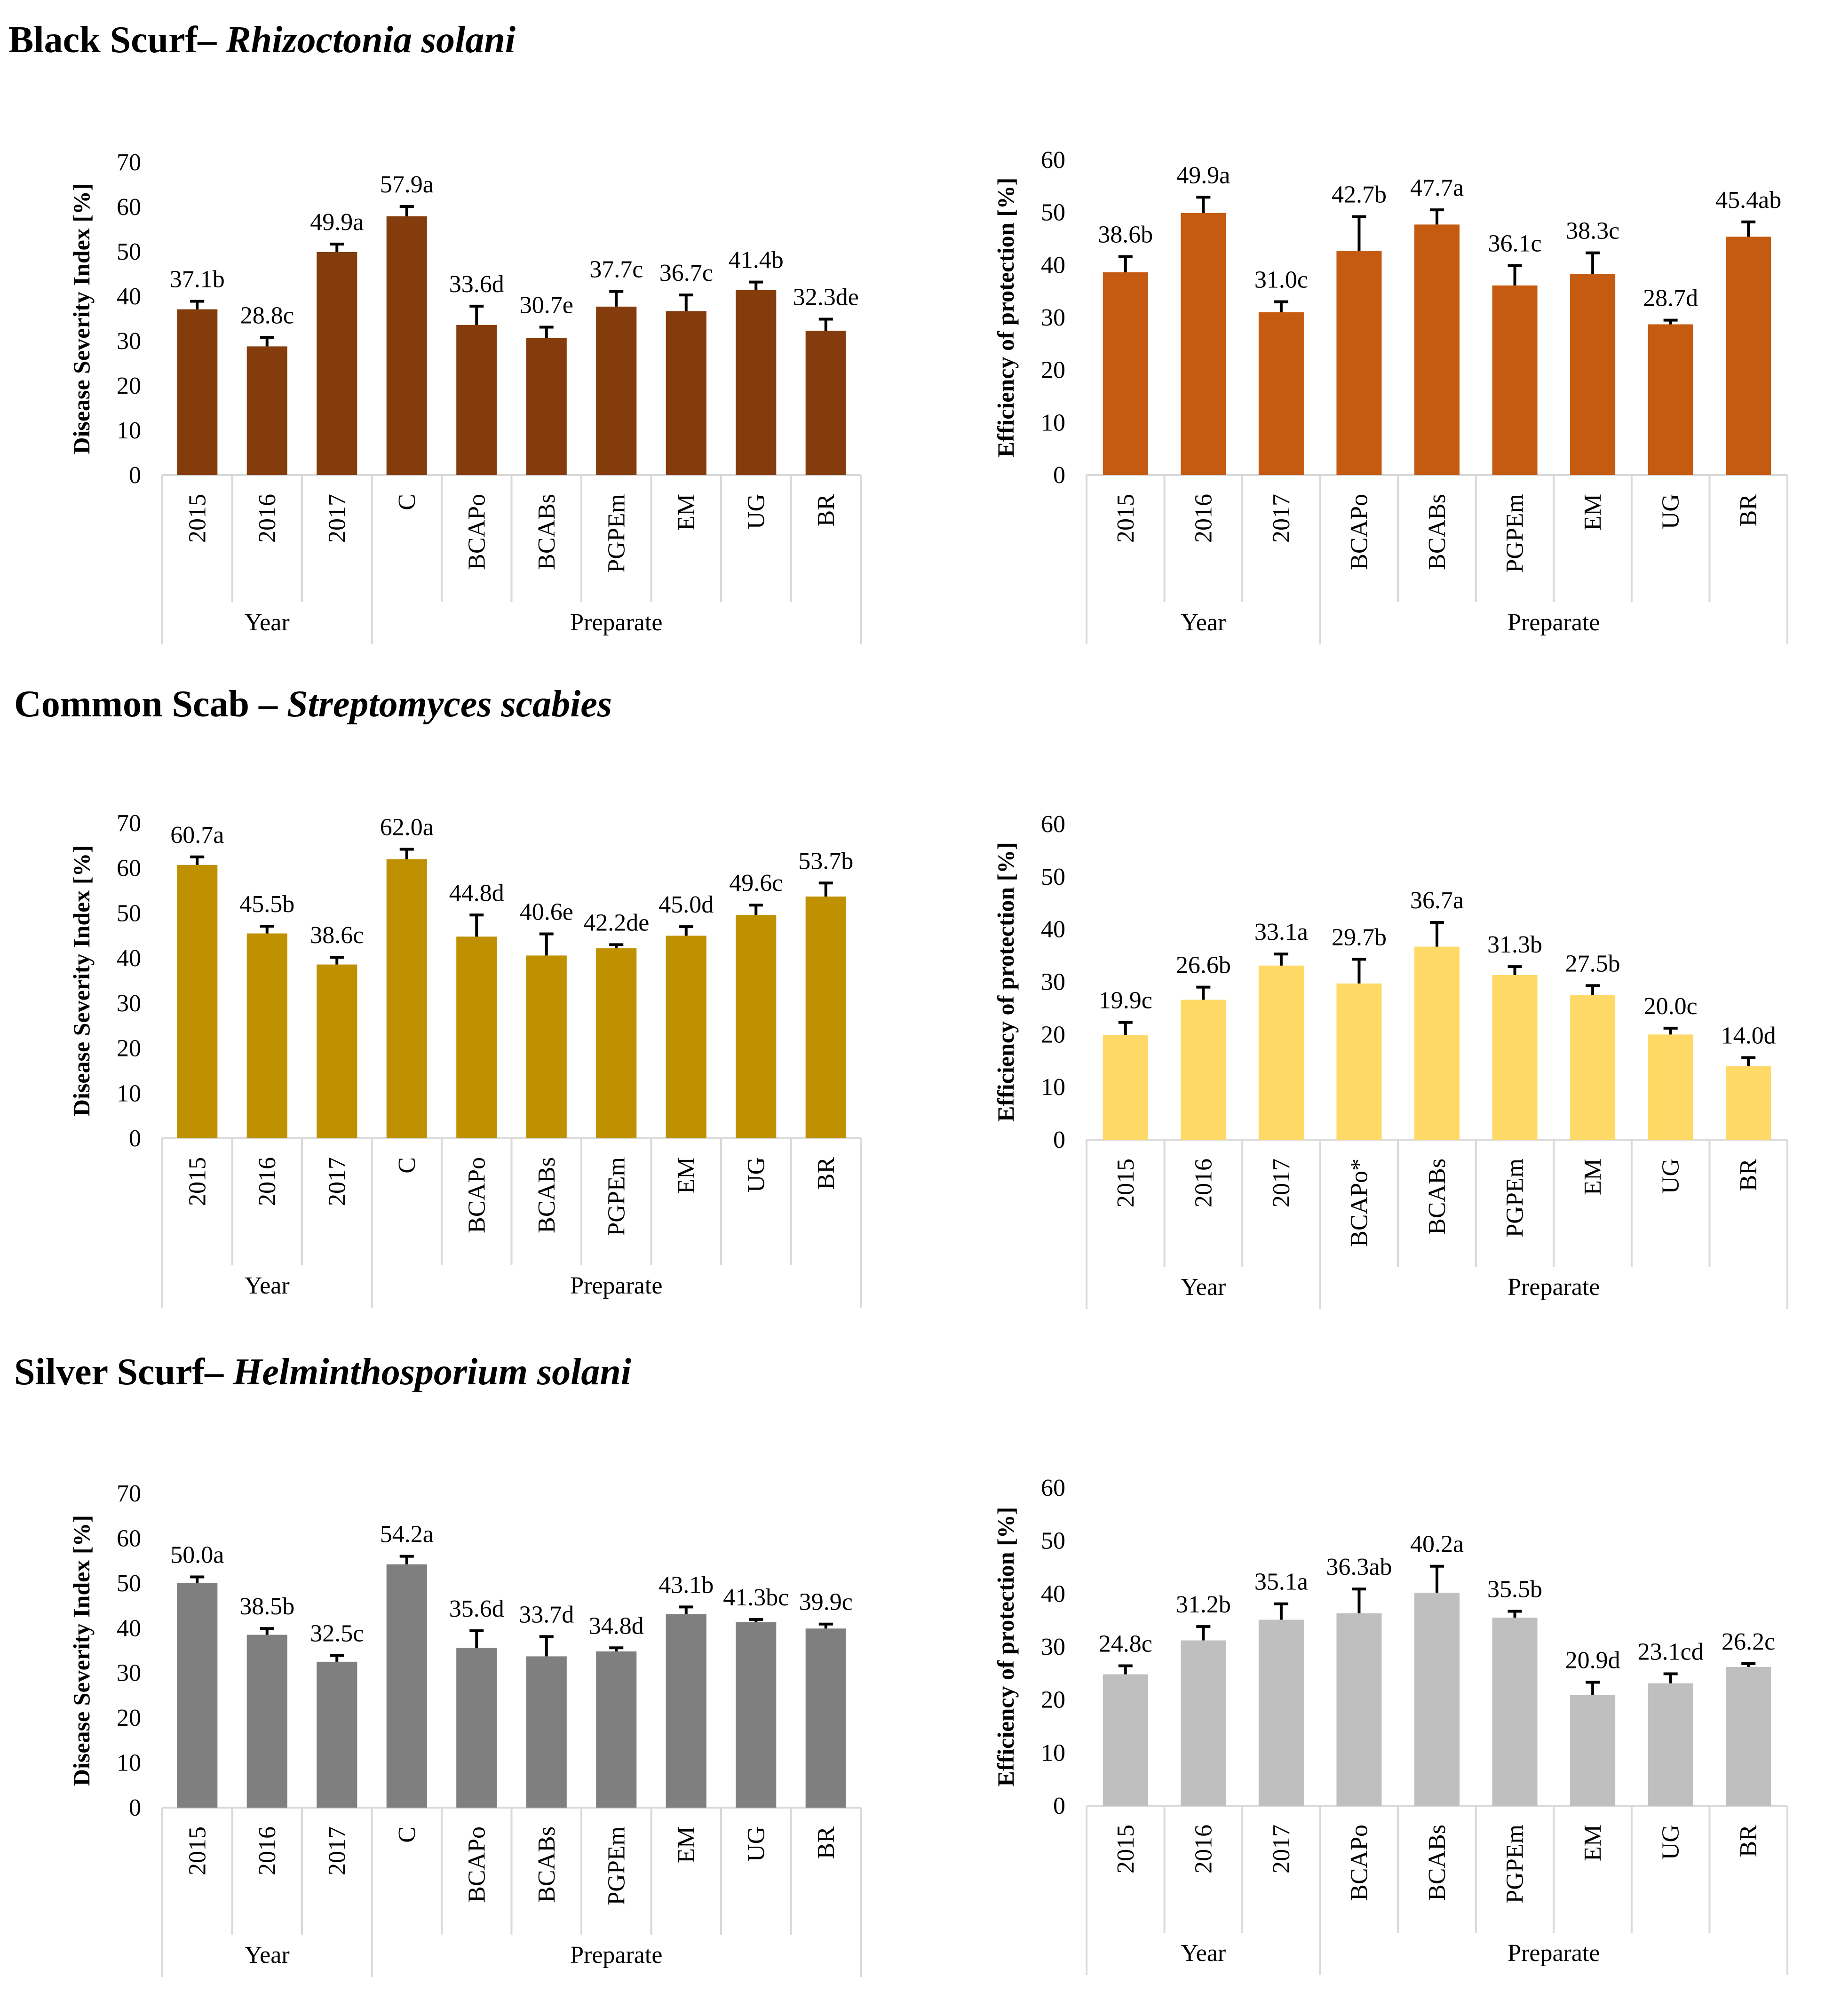 The width and height of the screenshot is (1825, 2016). Describe the element at coordinates (826, 1603) in the screenshot. I see `data-label: 39.9c` at that location.